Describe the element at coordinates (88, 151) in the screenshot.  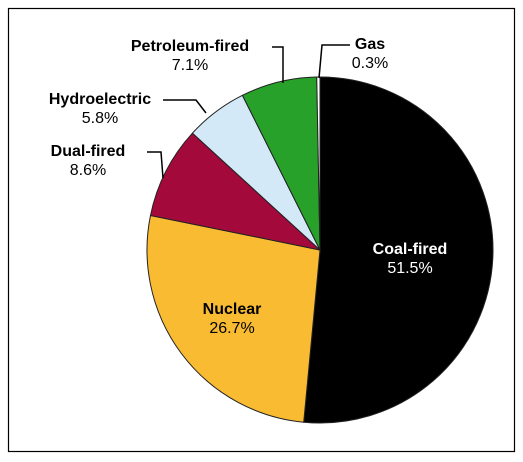
I see `slice-name: Dual-fired` at that location.